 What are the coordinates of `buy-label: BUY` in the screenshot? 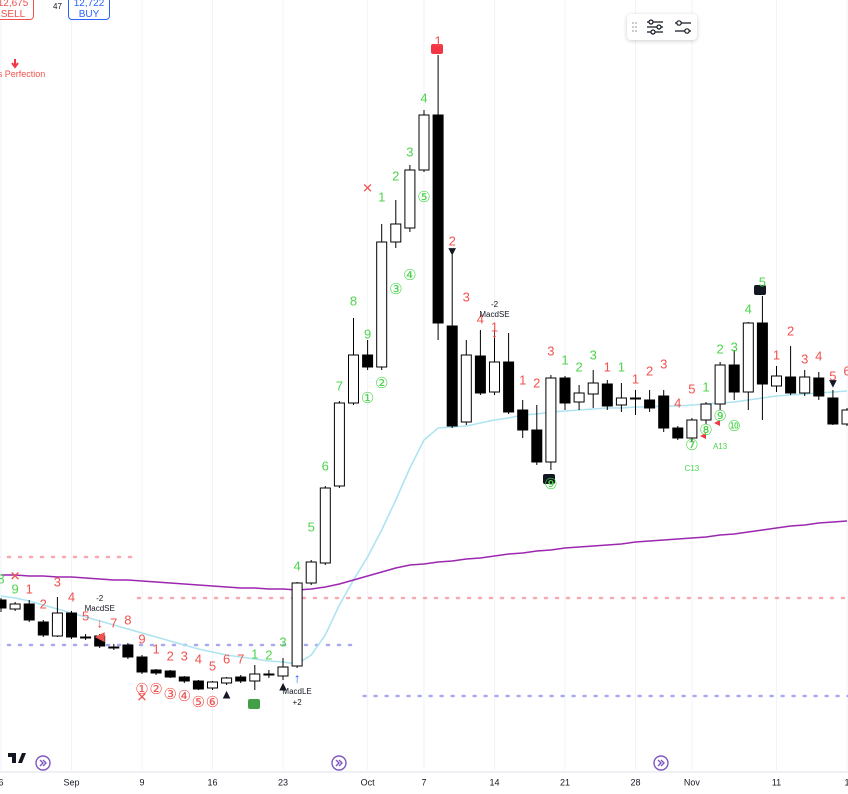 It's located at (89, 14).